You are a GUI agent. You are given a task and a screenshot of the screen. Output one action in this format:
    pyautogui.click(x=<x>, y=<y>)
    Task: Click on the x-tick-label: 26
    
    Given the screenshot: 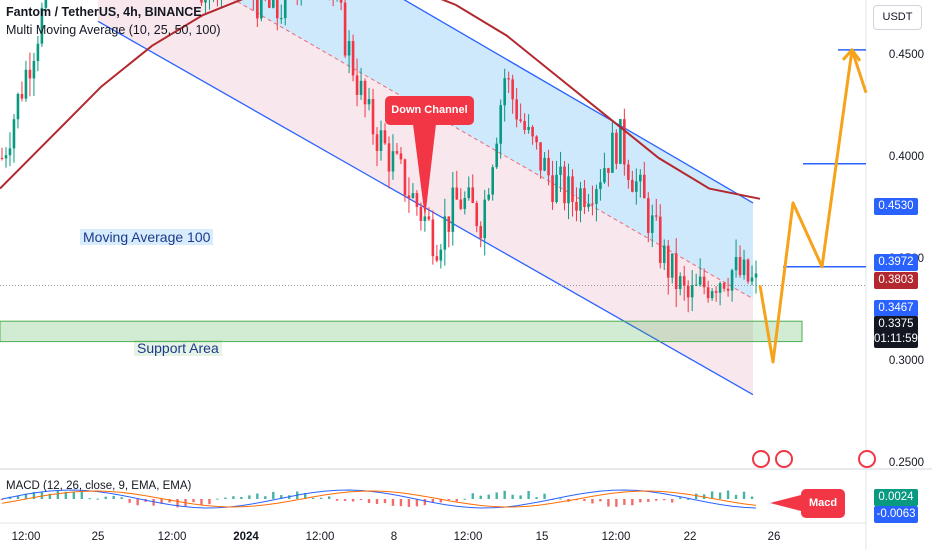 What is the action you would take?
    pyautogui.click(x=774, y=537)
    